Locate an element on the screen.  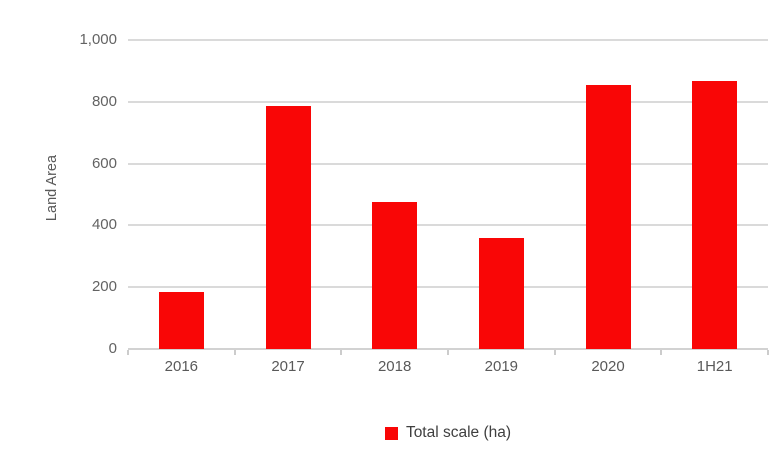
x-axis-line is located at coordinates (448, 349).